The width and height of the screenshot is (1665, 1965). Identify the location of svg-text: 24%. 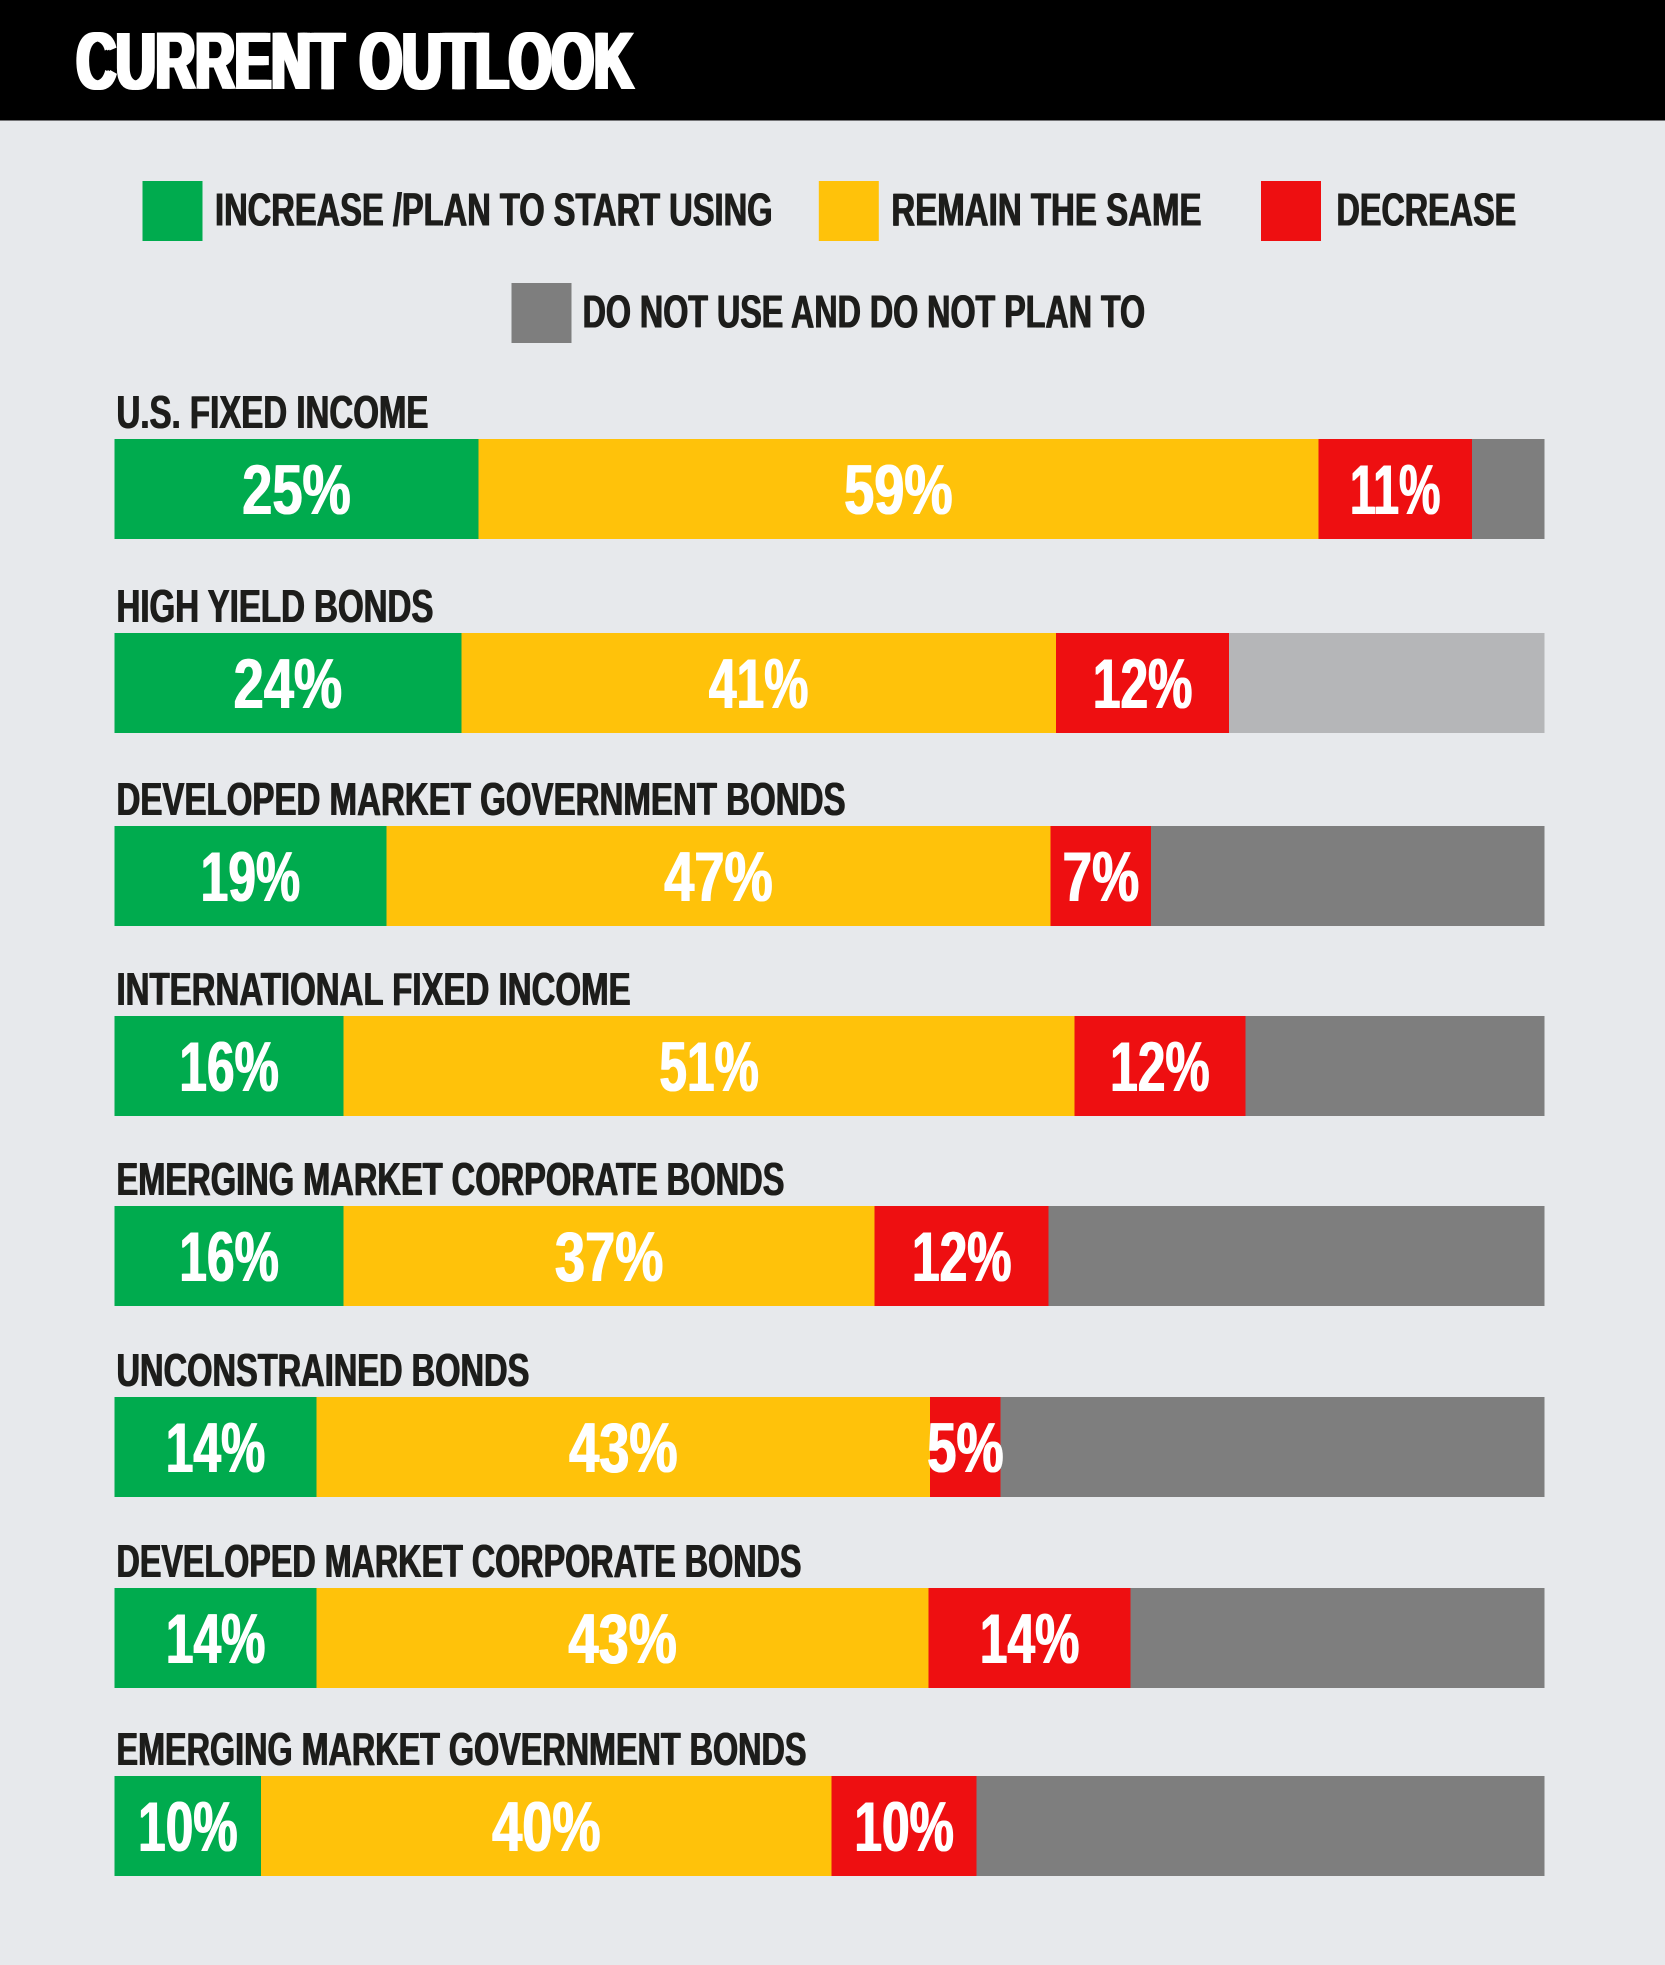
(288, 684).